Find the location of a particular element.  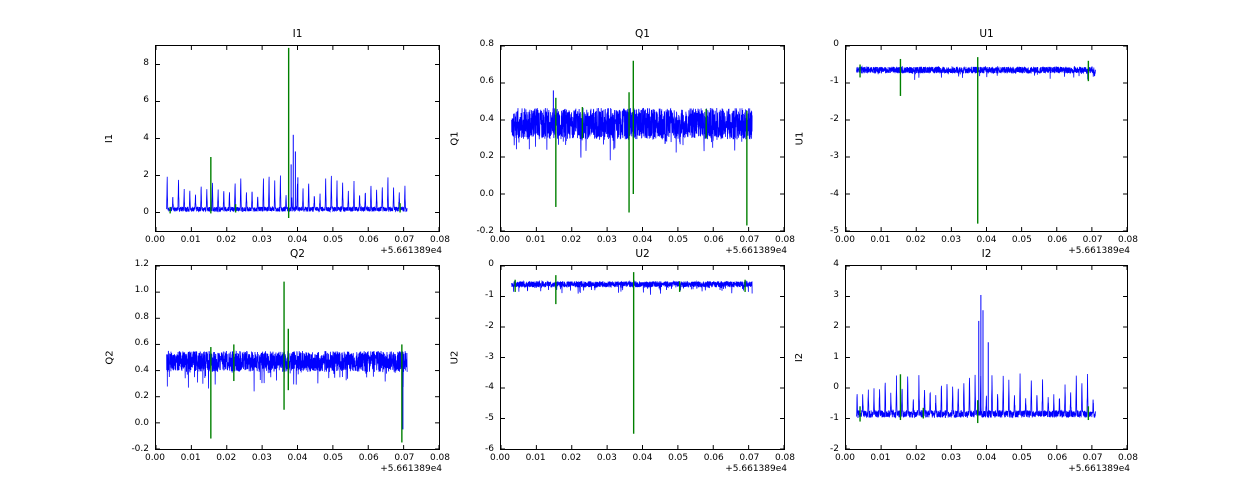

plot-title: U2 is located at coordinates (642, 254).